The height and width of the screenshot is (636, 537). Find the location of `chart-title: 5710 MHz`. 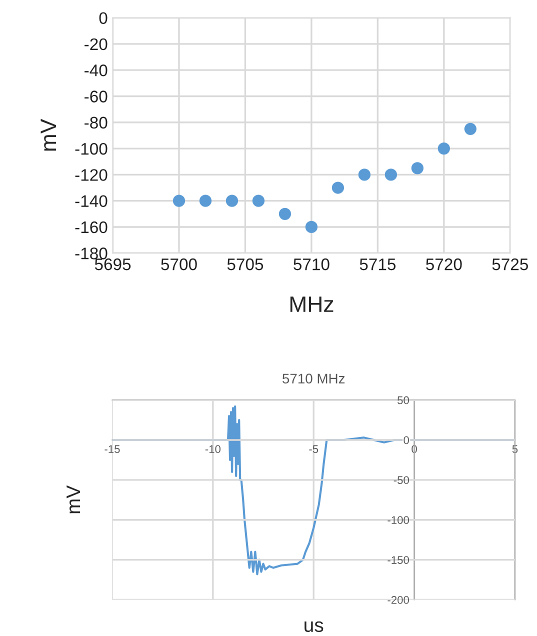

chart-title: 5710 MHz is located at coordinates (313, 379).